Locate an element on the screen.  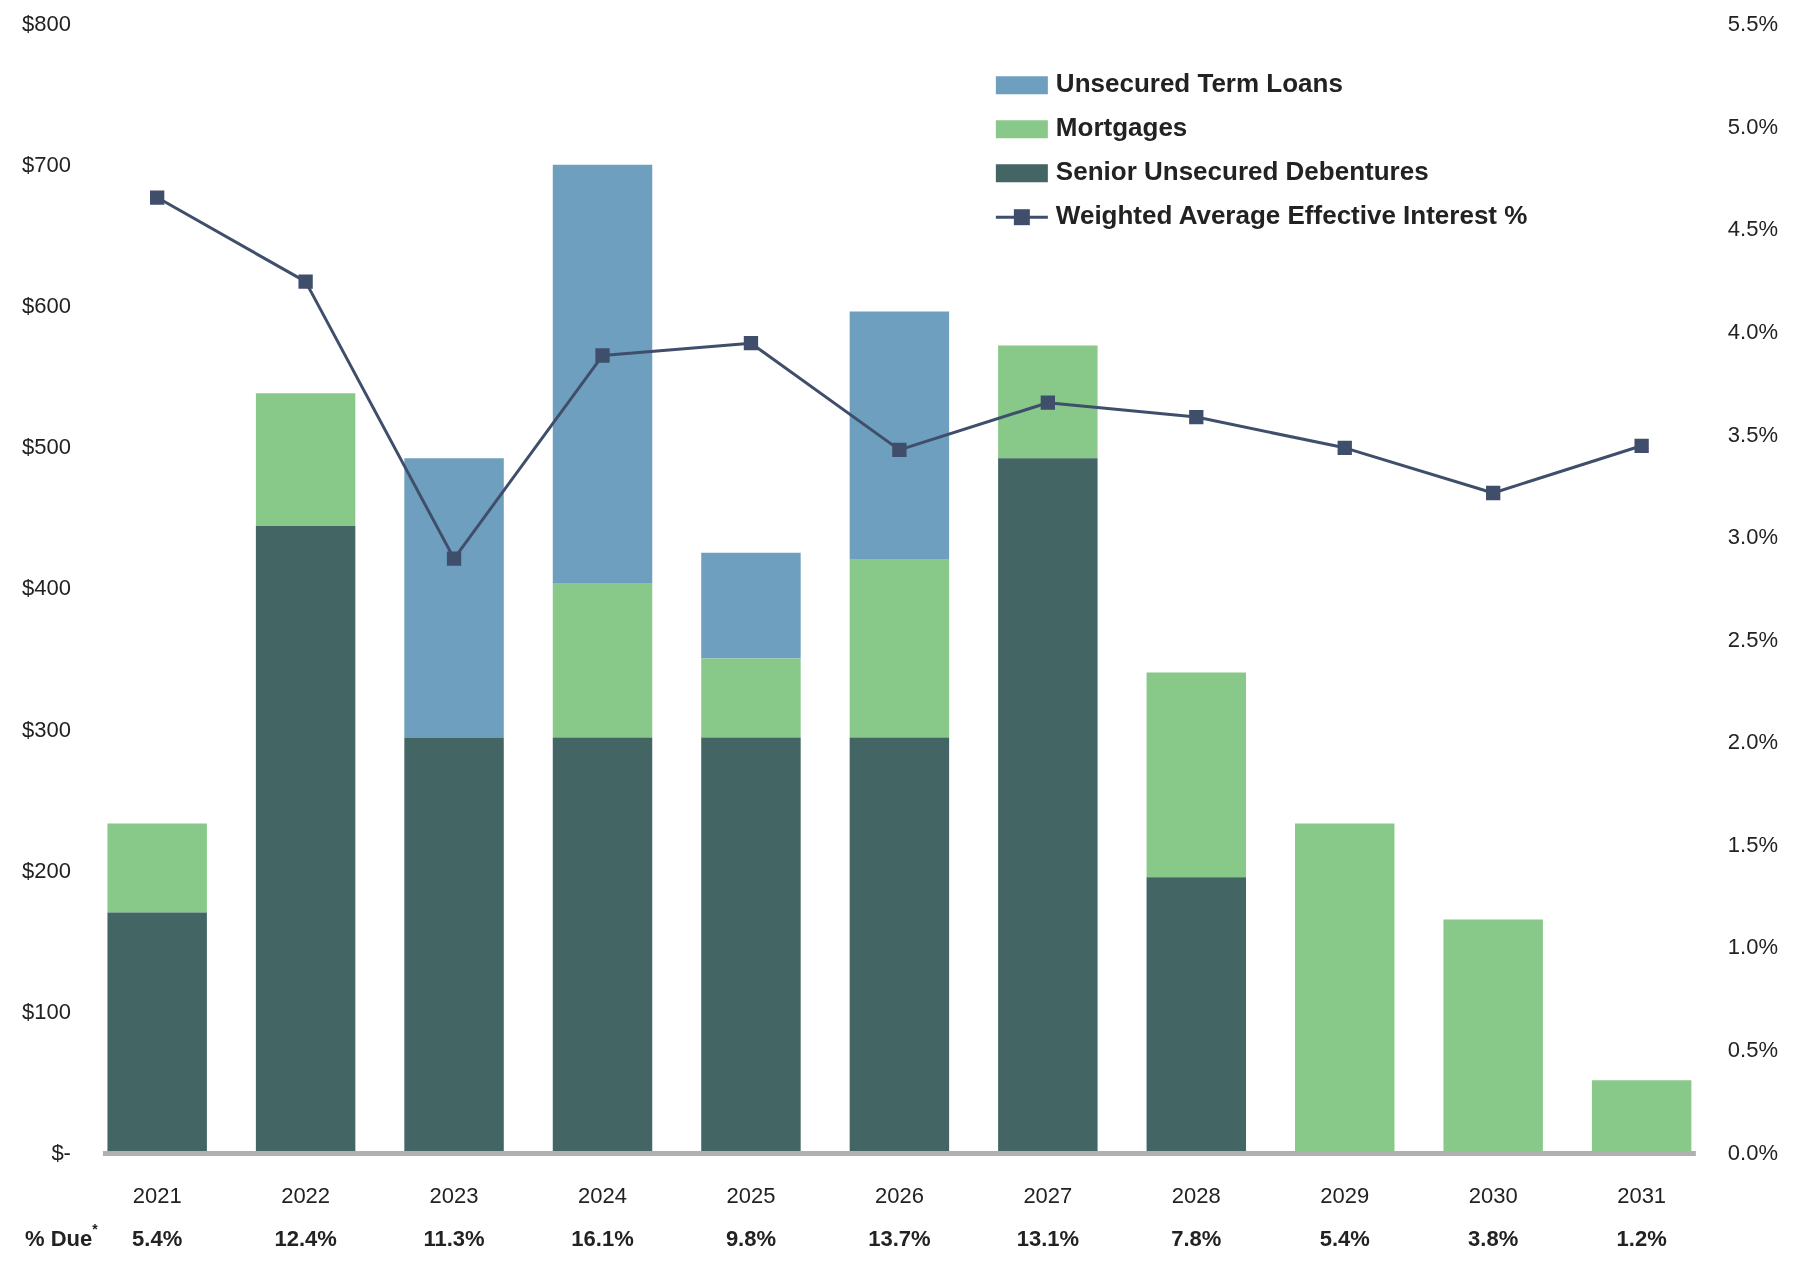
y-tick-label: $300 is located at coordinates (46, 729).